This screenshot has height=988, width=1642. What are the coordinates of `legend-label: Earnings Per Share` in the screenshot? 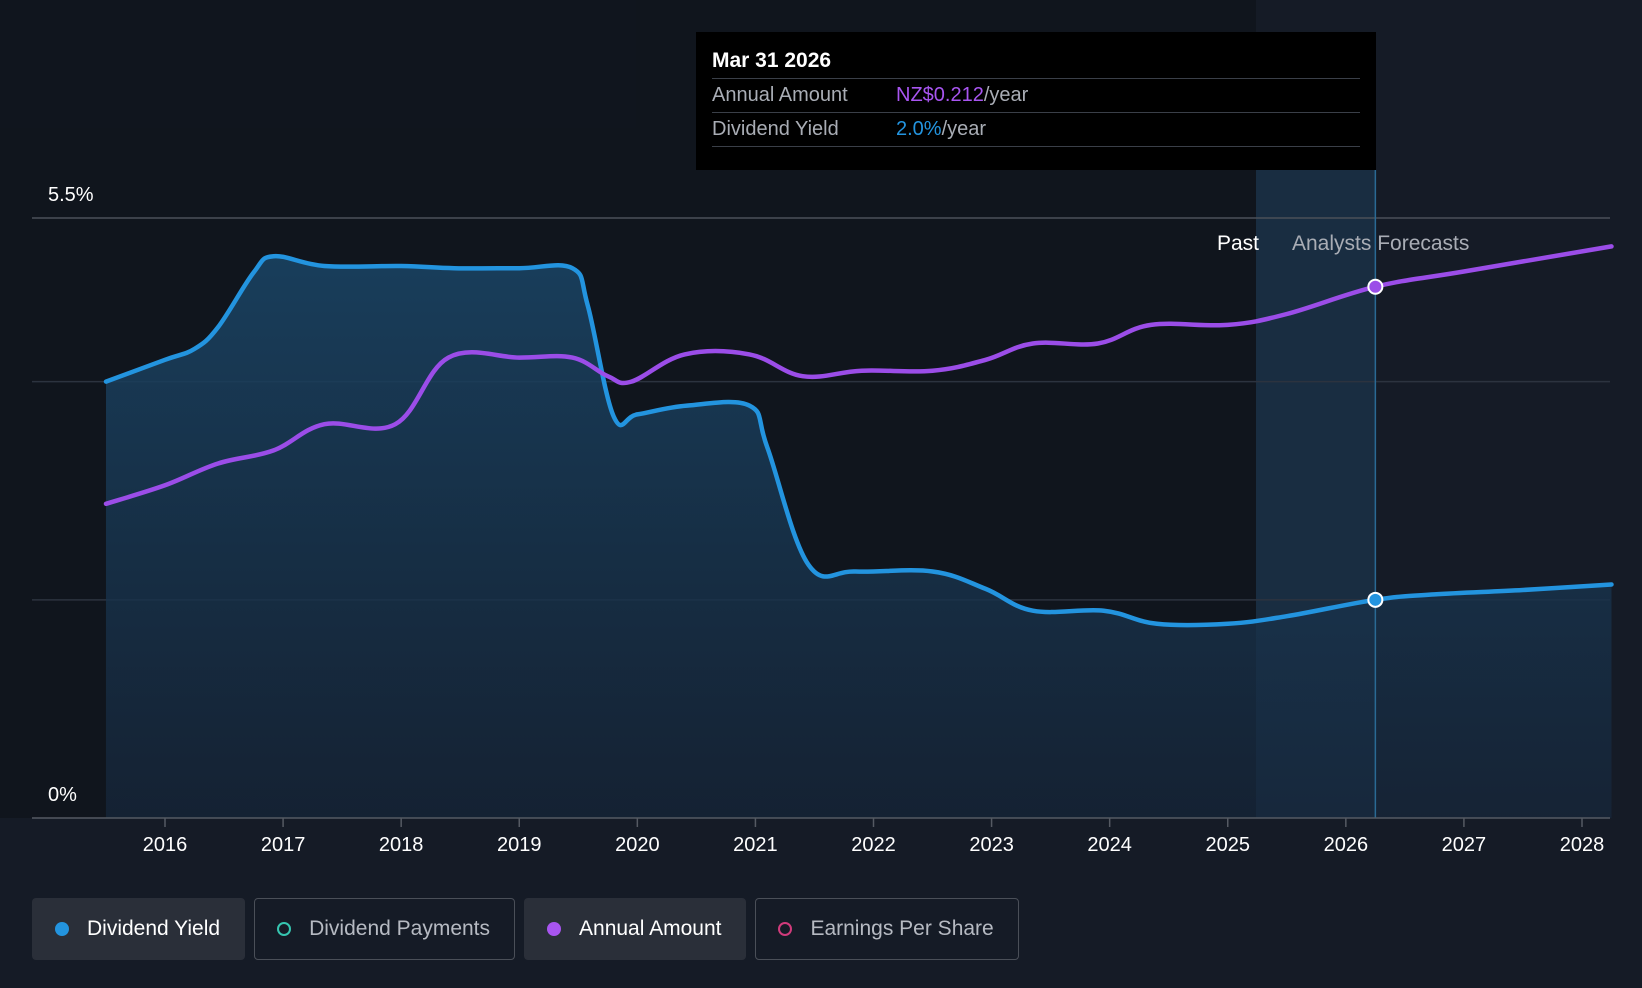 It's located at (902, 928).